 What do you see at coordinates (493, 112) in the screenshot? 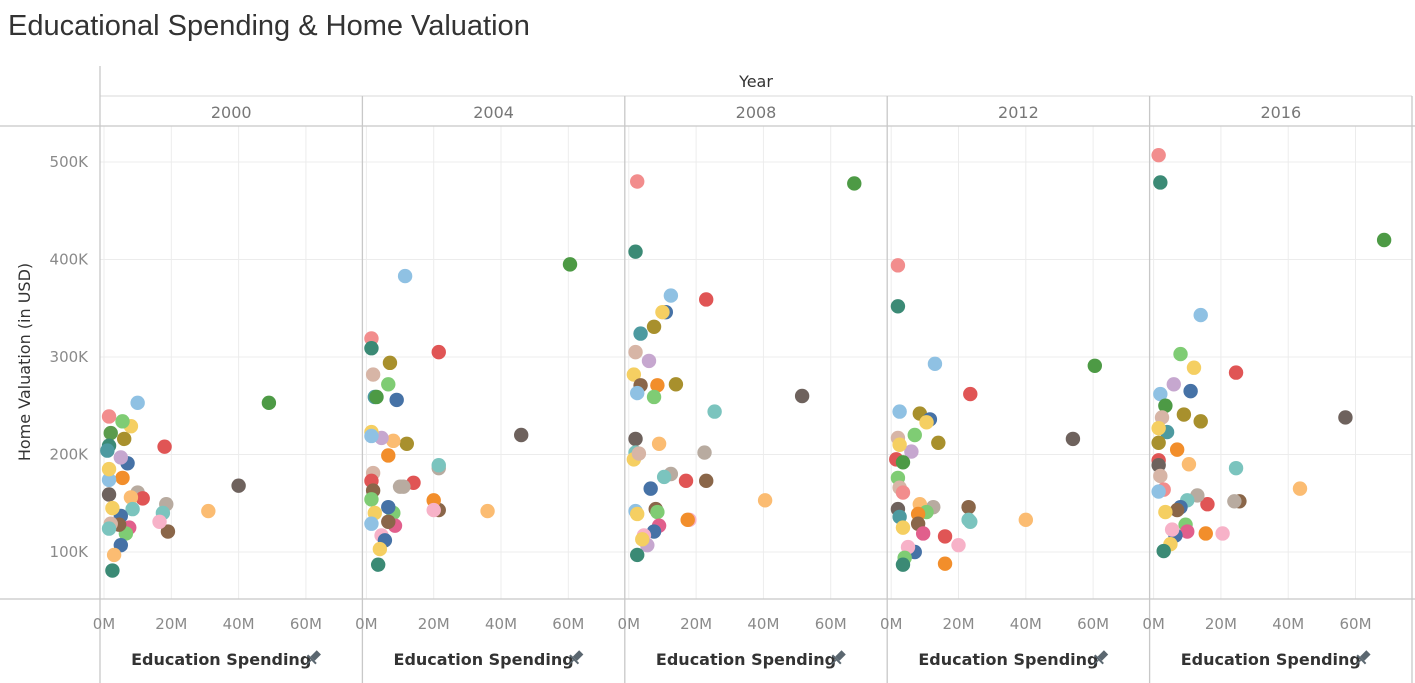
I see `panel-label-2004: 2004` at bounding box center [493, 112].